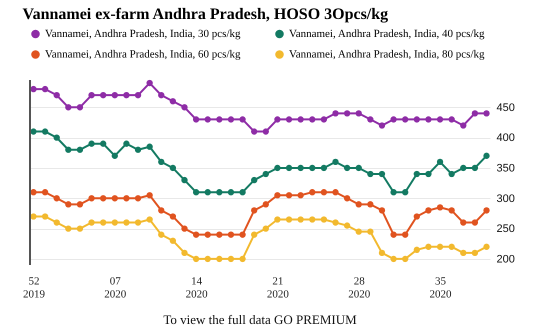 This screenshot has height=336, width=550. What do you see at coordinates (115, 288) in the screenshot?
I see `x-tick-label: 07 2020` at bounding box center [115, 288].